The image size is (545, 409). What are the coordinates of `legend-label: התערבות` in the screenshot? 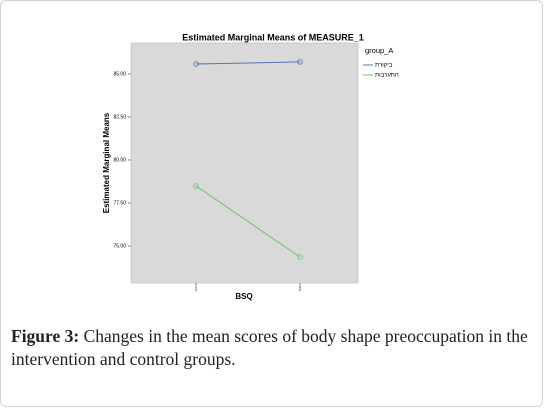 It's located at (387, 76).